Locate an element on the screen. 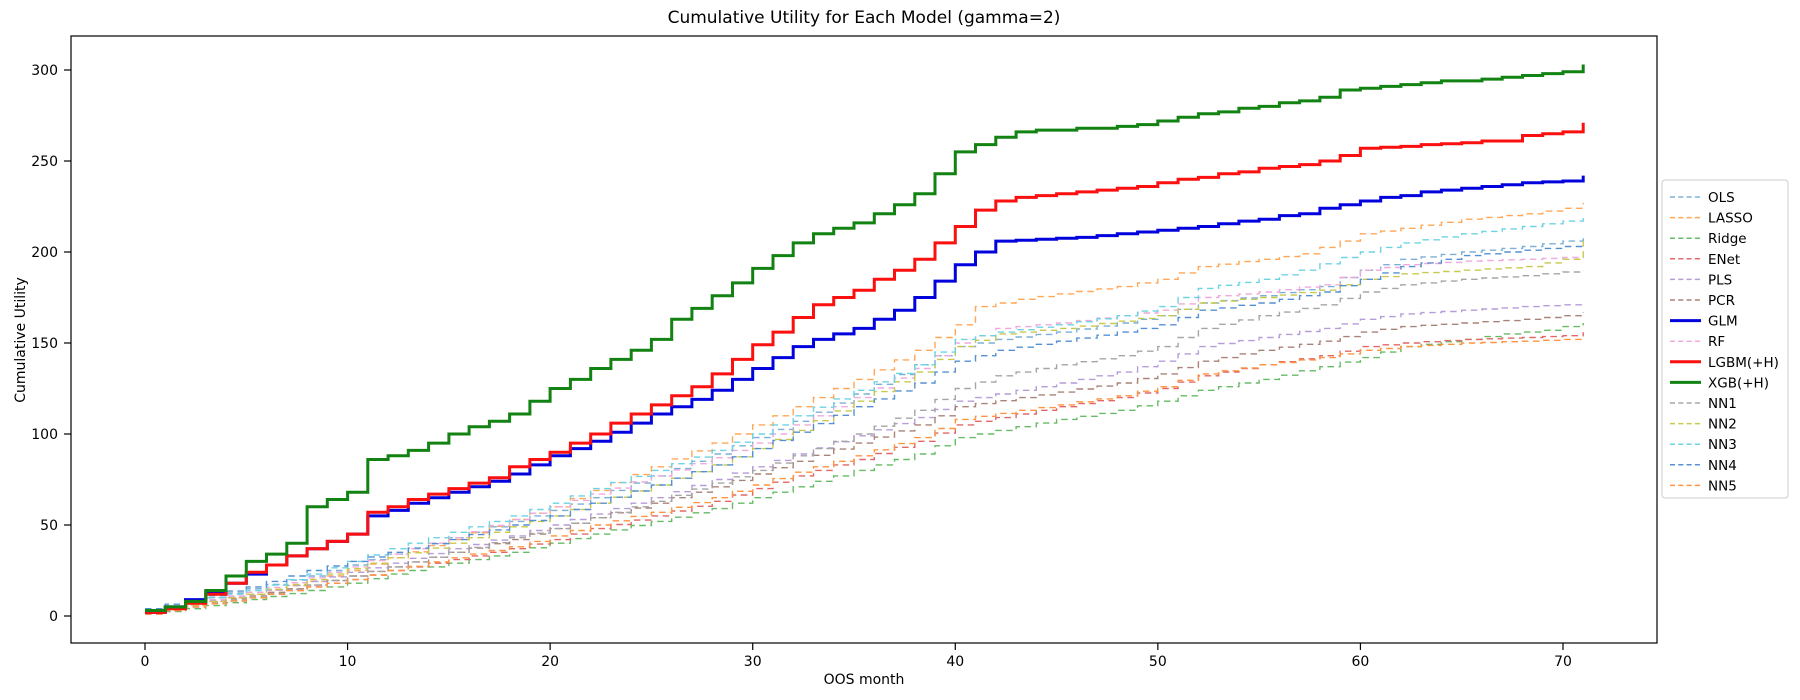  y-tick-label: 150 is located at coordinates (44, 344).